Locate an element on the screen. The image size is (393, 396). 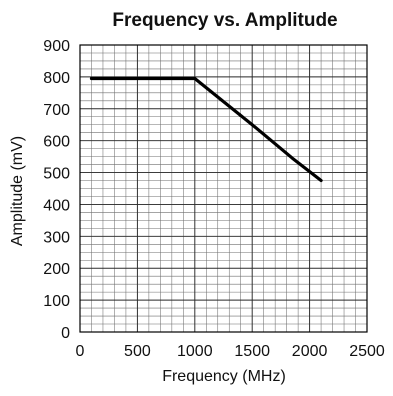
y-tick-labels: 0 100 200 300 400 500 600 700 800 900 is located at coordinates (56, 190).